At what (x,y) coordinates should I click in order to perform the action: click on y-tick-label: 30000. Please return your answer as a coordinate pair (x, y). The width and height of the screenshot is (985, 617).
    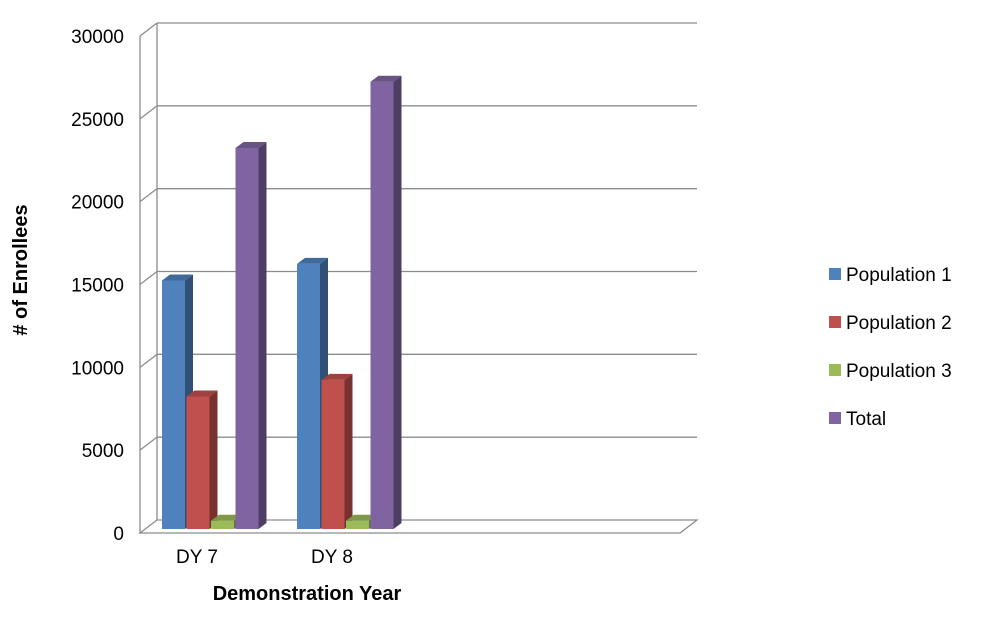
    Looking at the image, I should click on (97, 37).